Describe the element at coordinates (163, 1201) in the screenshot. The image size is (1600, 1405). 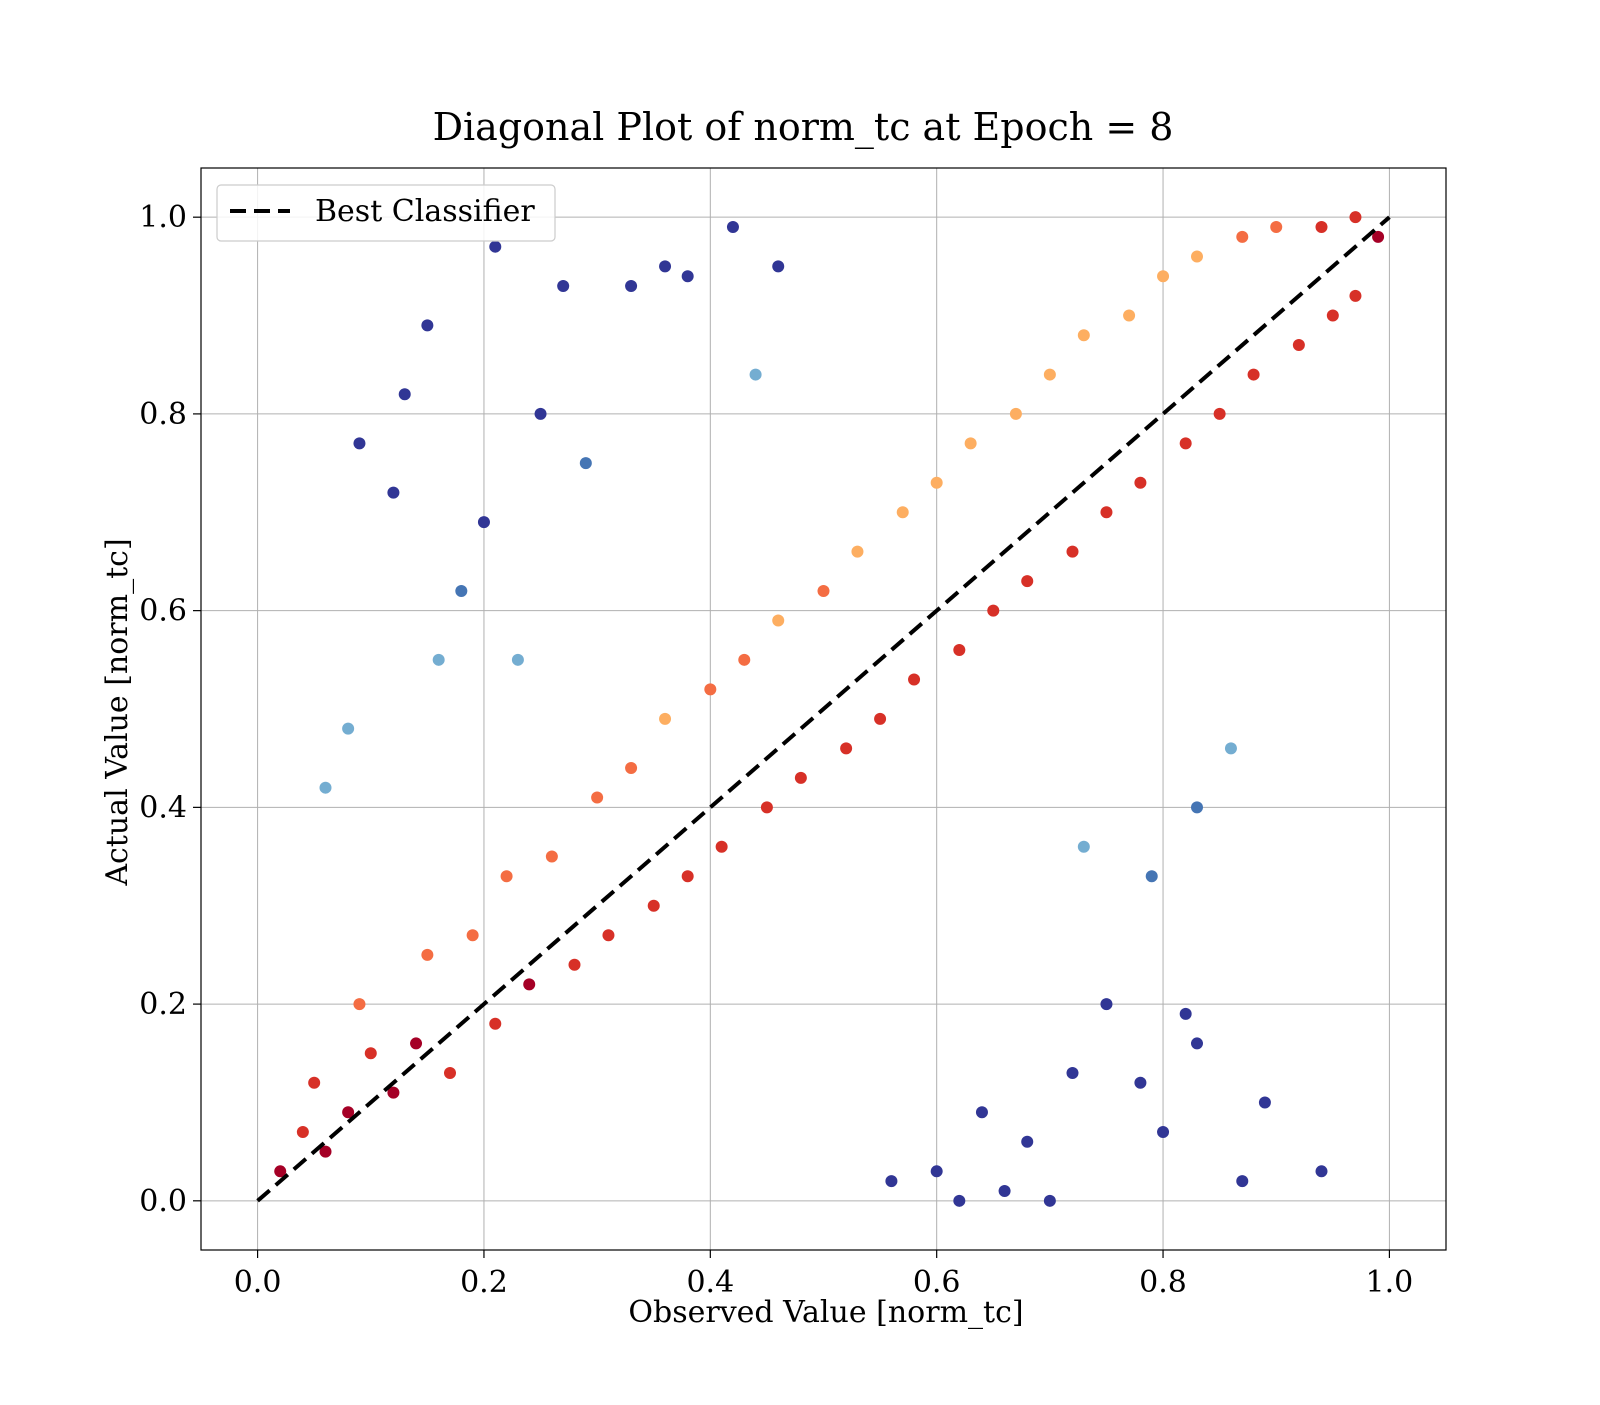
I see `y-tick-label: 0.0` at that location.